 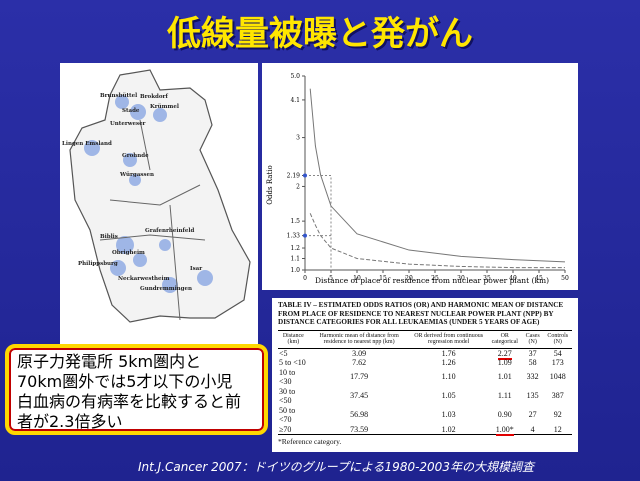 What do you see at coordinates (359, 362) in the screenshot?
I see `cell-text: 7.62` at bounding box center [359, 362].